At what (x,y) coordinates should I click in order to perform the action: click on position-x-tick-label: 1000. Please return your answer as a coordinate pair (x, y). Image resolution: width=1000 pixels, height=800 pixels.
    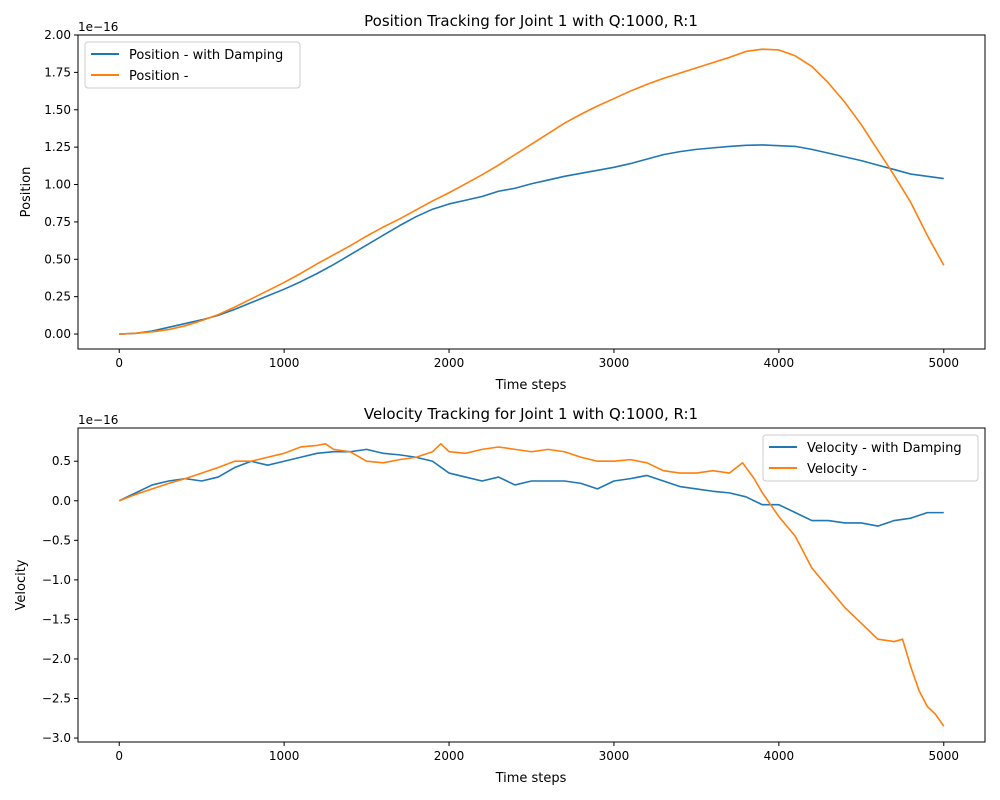
    Looking at the image, I should click on (284, 363).